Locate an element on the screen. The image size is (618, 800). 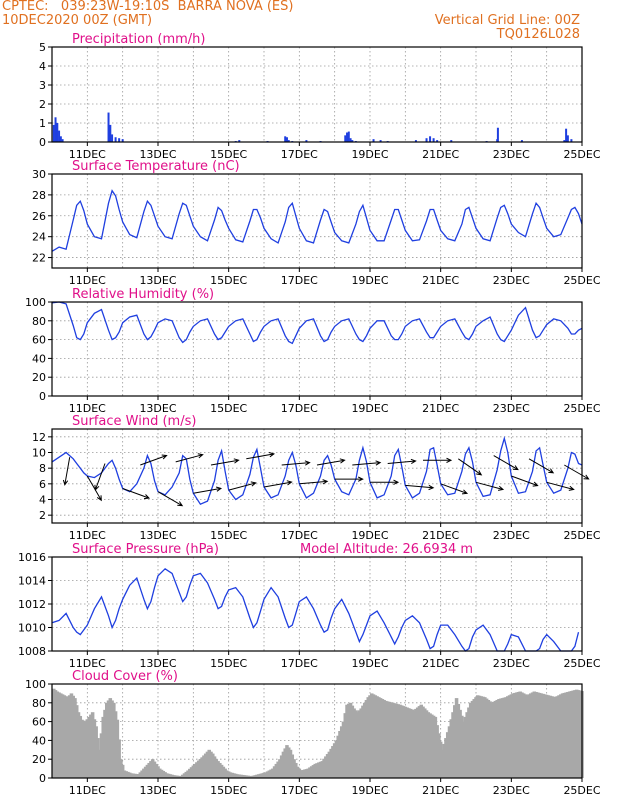
temp-xtick-label: 17DEC is located at coordinates (299, 280).